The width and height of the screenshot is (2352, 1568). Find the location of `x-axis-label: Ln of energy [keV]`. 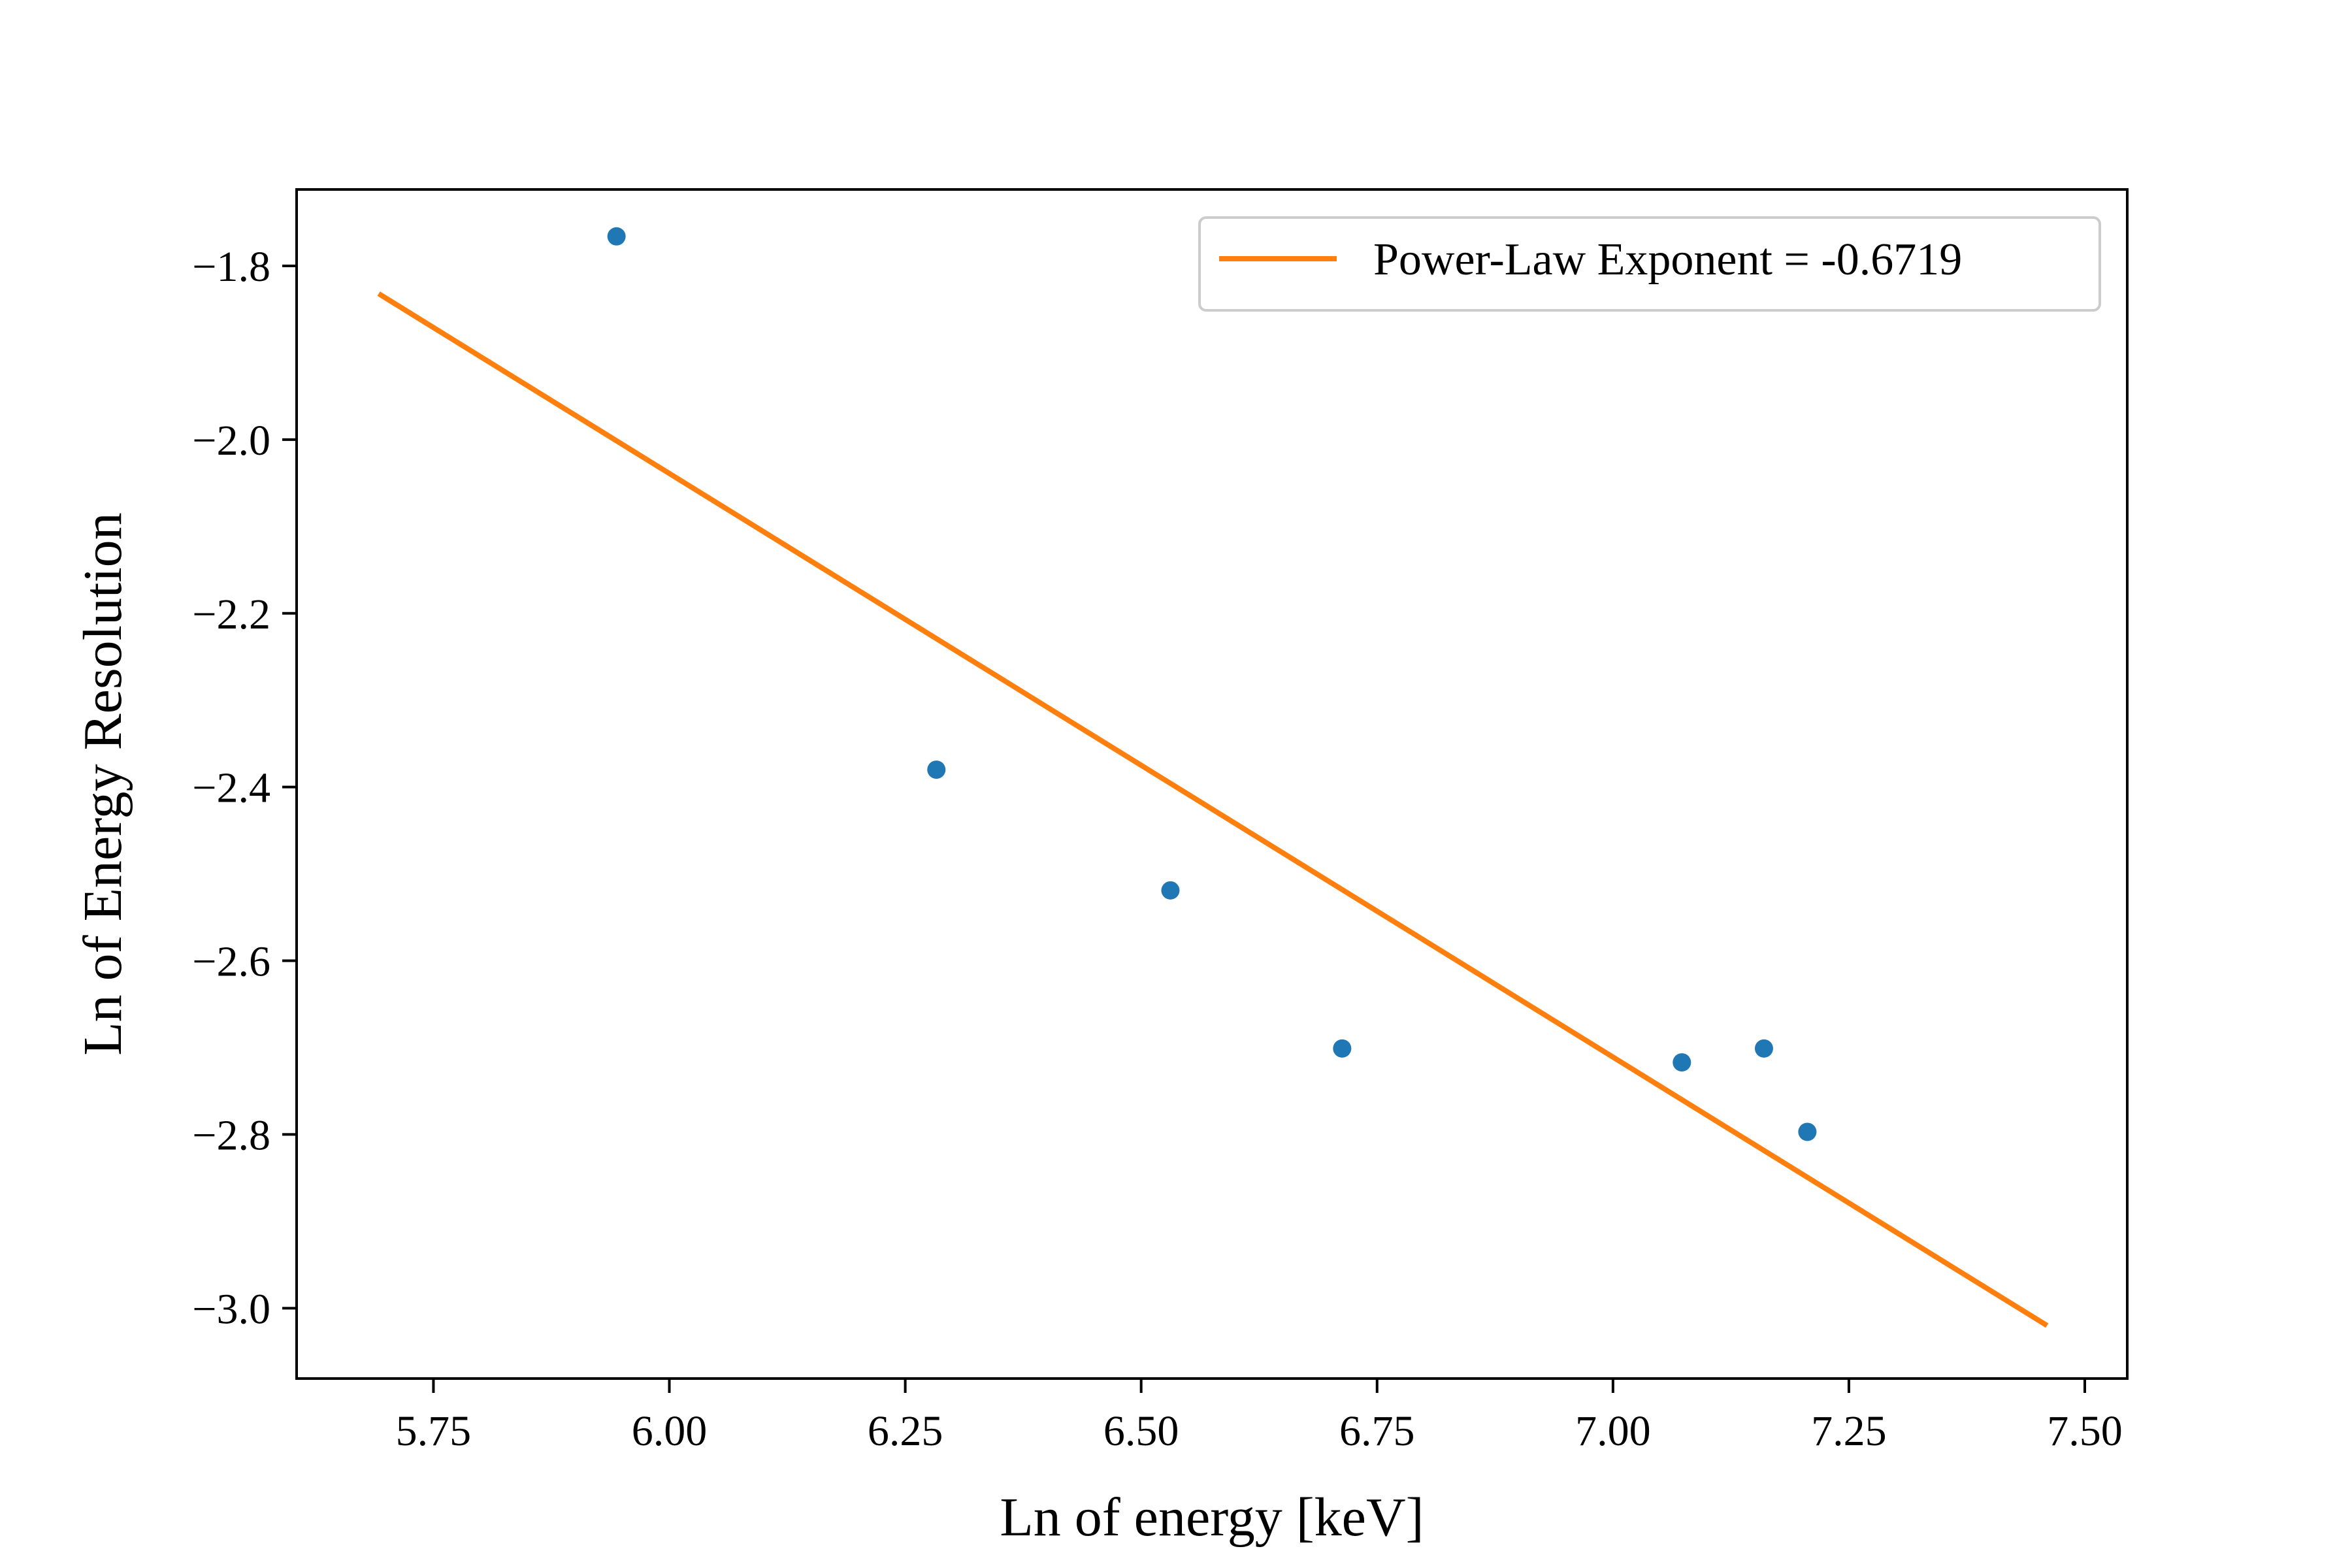

x-axis-label: Ln of energy [keV] is located at coordinates (1212, 1517).